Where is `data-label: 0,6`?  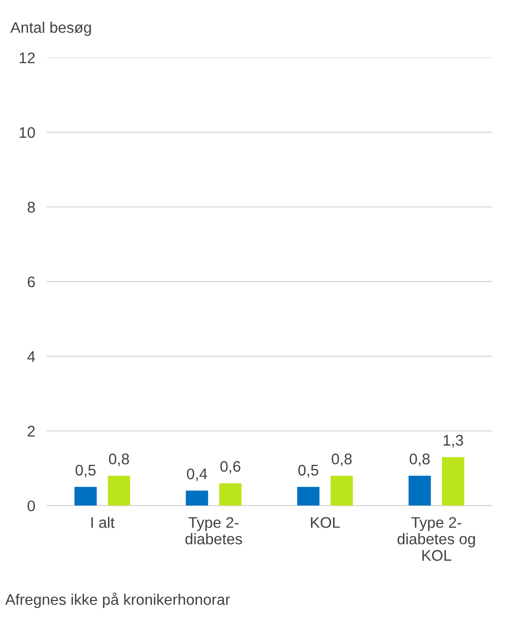 data-label: 0,6 is located at coordinates (230, 467).